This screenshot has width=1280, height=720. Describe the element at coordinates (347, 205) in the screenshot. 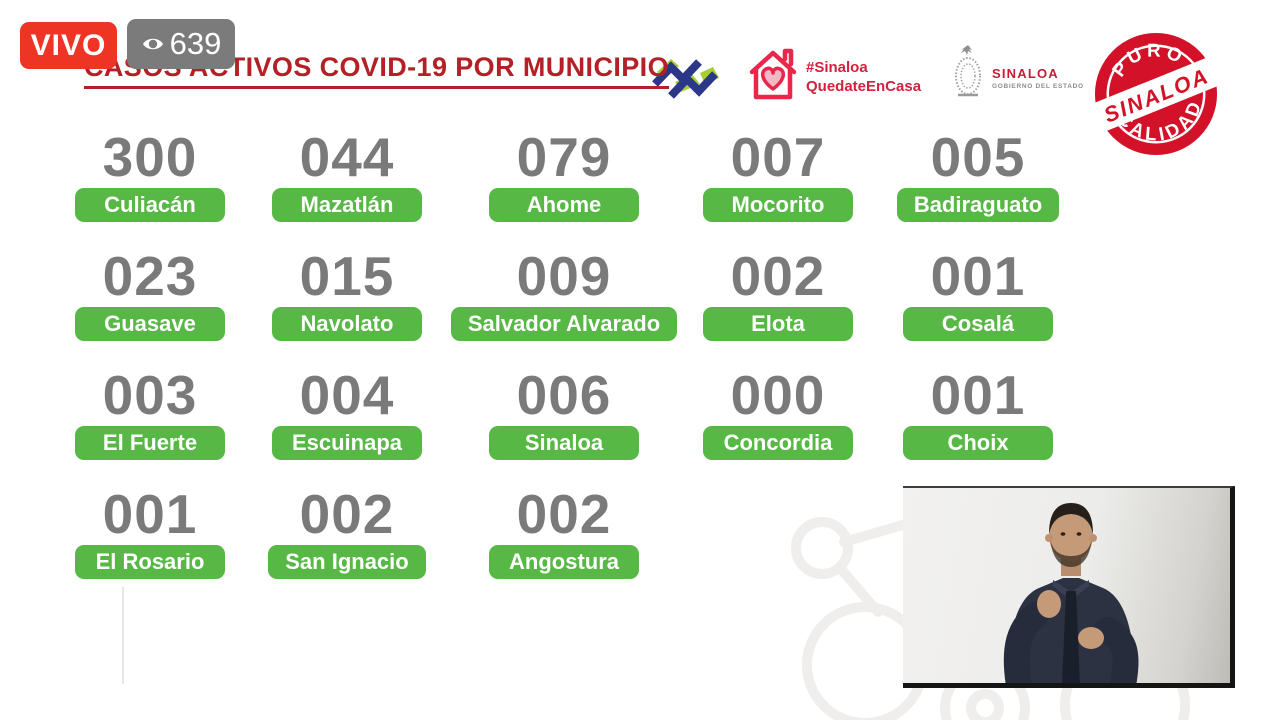

I see `municipality-badge: Mazatlán` at that location.